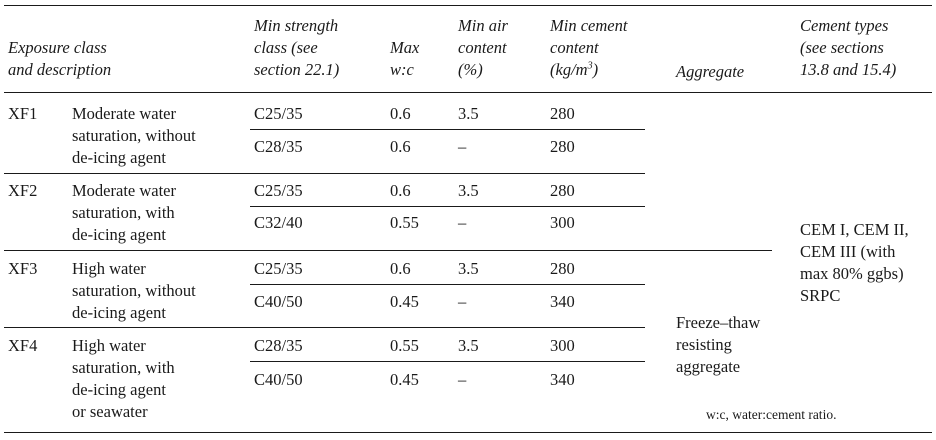 The width and height of the screenshot is (936, 440). I want to click on class-desc-xf3-2: saturation, without, so click(134, 290).